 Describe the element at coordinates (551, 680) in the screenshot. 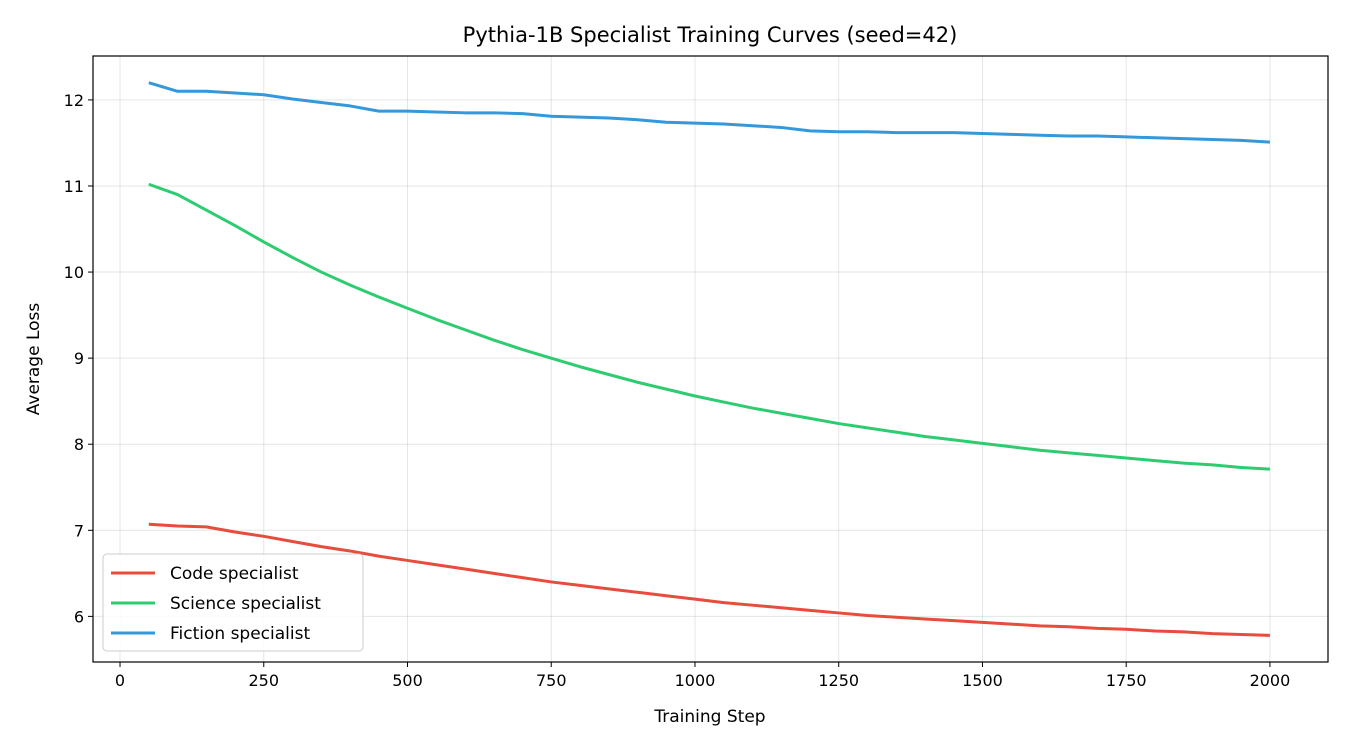

I see `x-tick-label: 750` at that location.